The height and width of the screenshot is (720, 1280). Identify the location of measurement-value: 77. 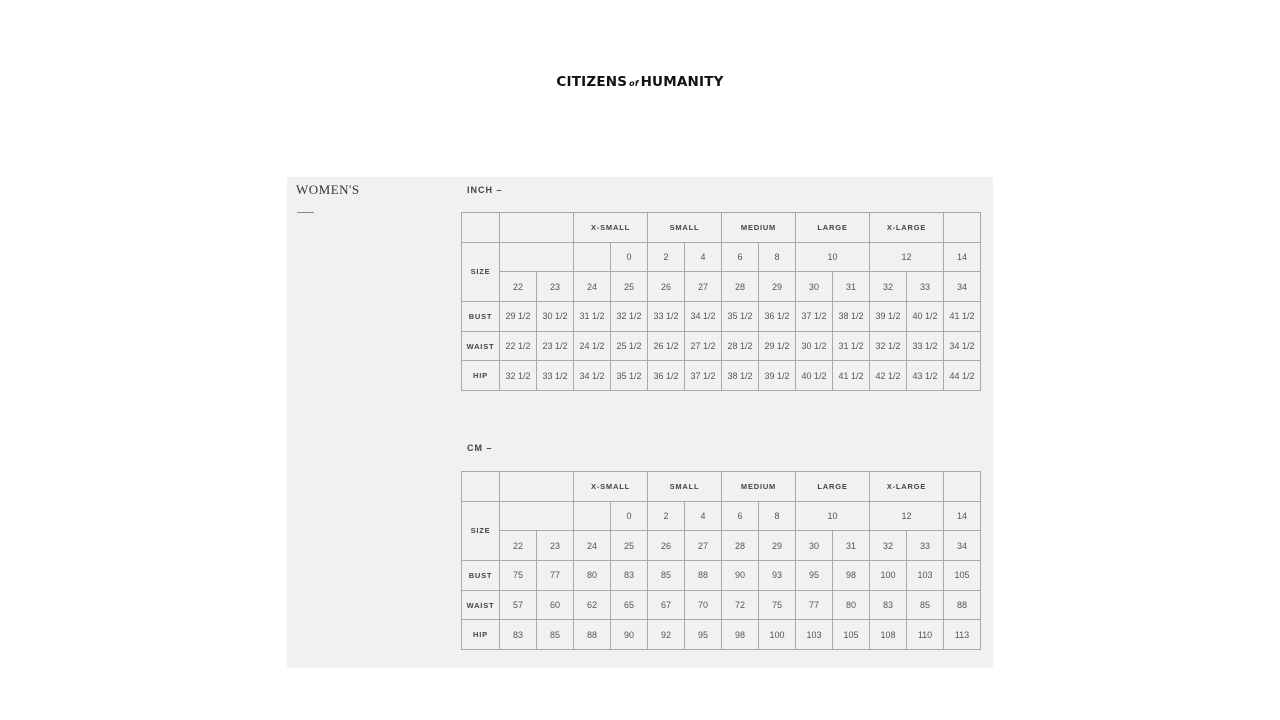
(555, 575).